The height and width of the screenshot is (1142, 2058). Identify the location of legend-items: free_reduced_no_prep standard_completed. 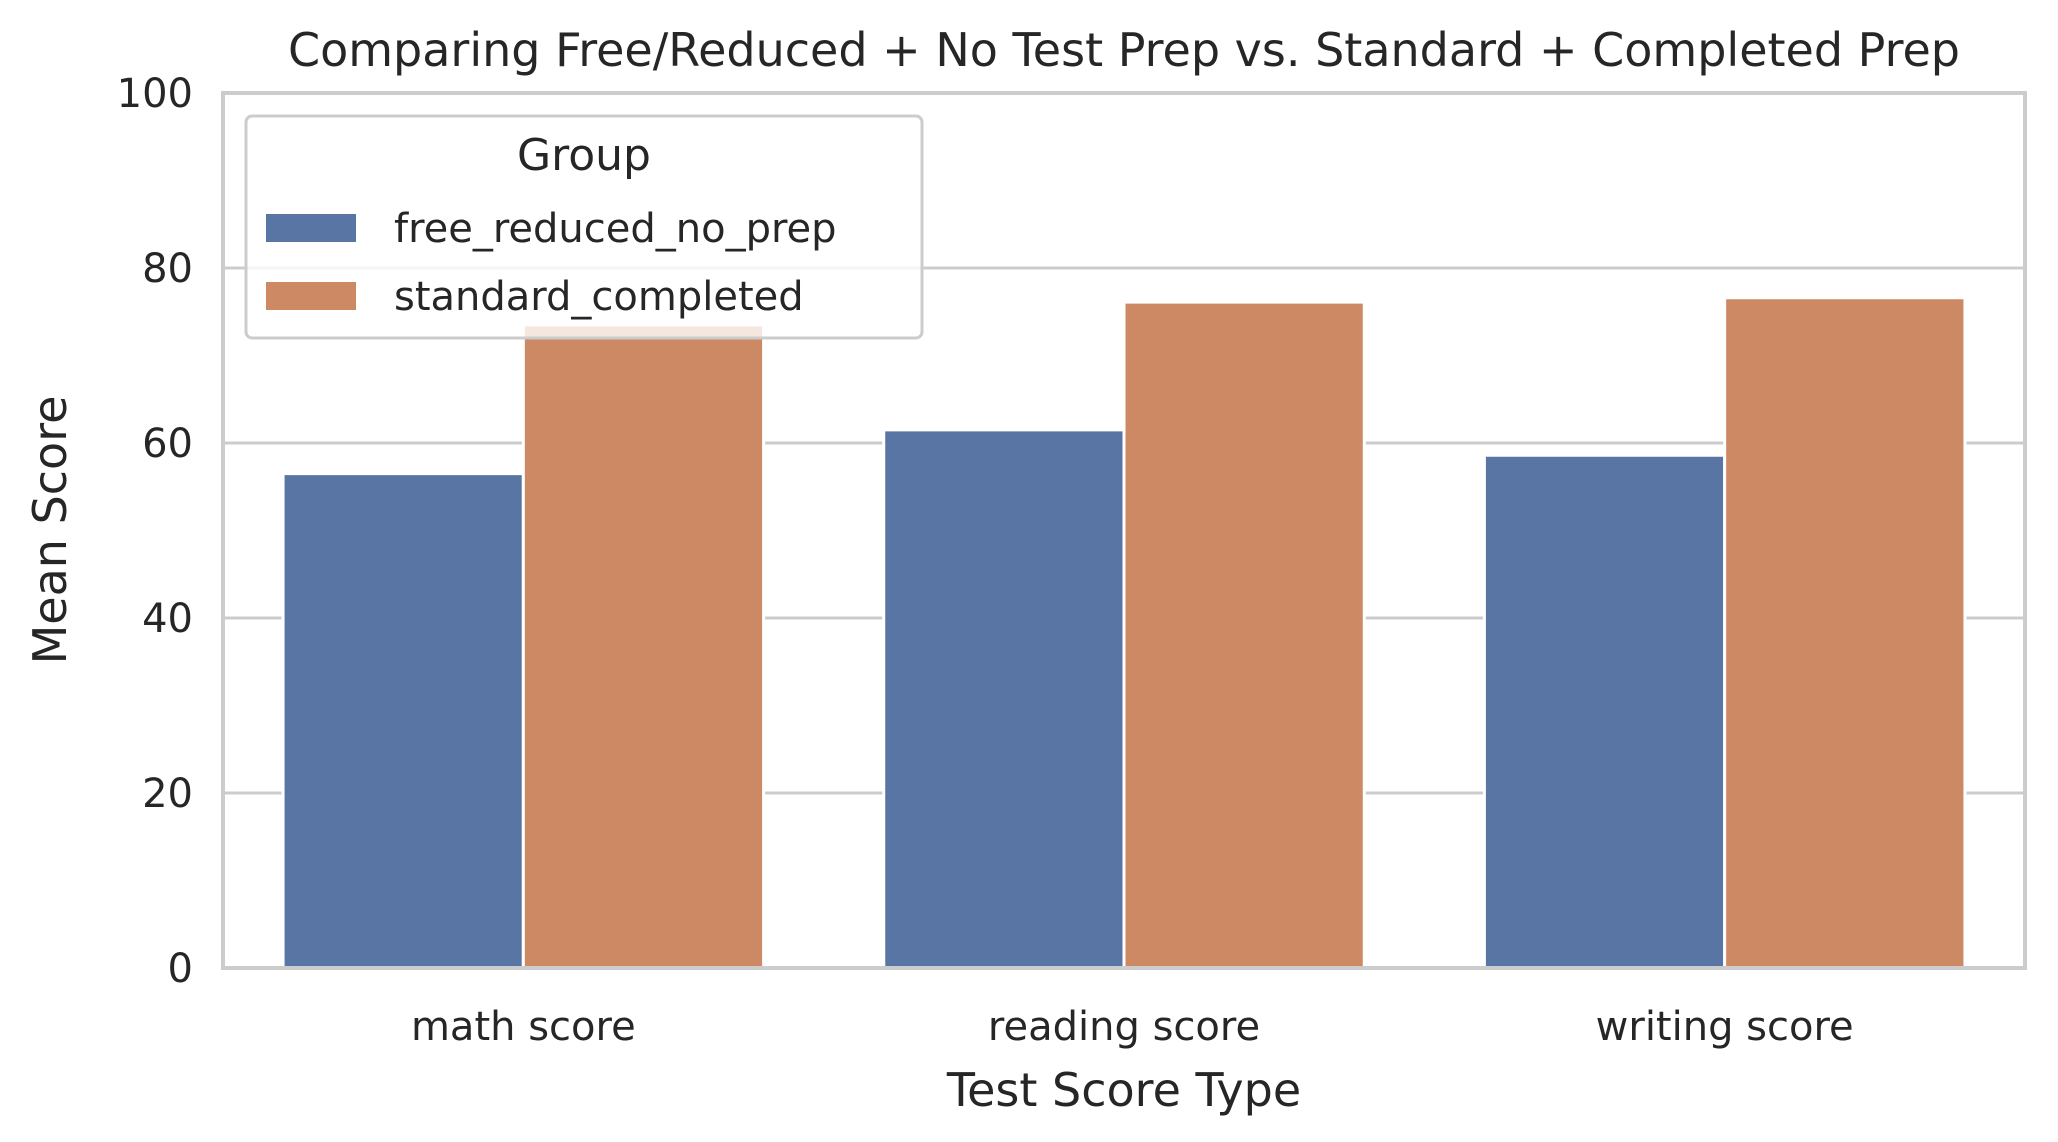
(551, 263).